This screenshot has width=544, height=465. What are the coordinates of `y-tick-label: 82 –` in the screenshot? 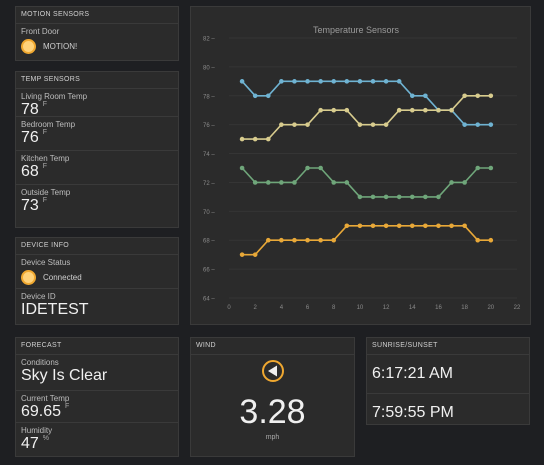 It's located at (209, 40).